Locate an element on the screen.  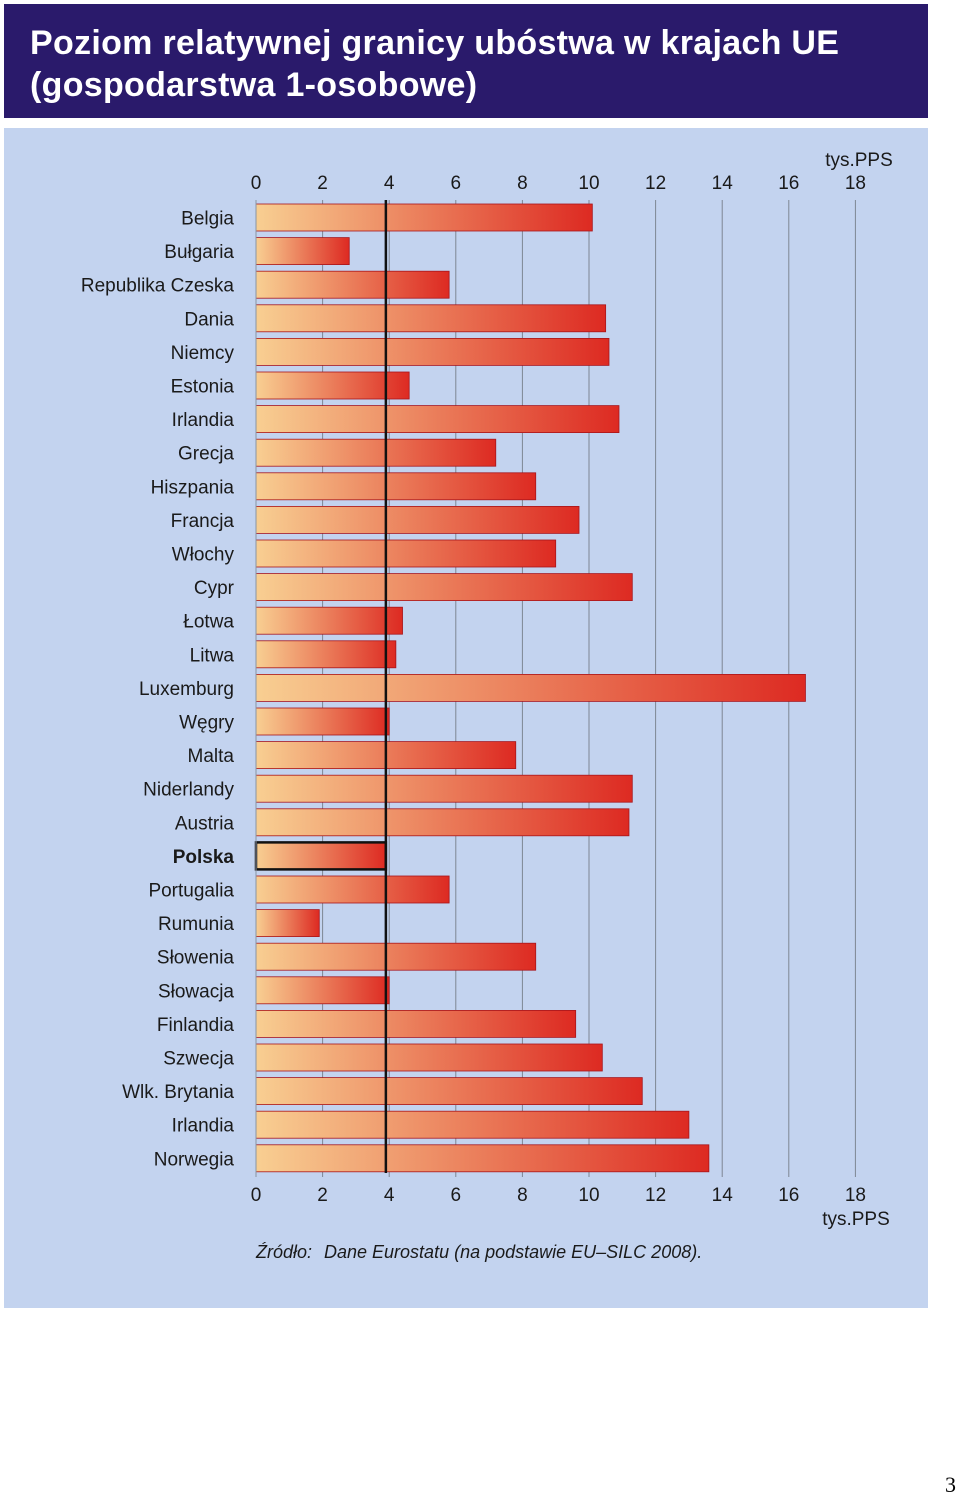
bottom-tick-label-10: 10 is located at coordinates (588, 1195).